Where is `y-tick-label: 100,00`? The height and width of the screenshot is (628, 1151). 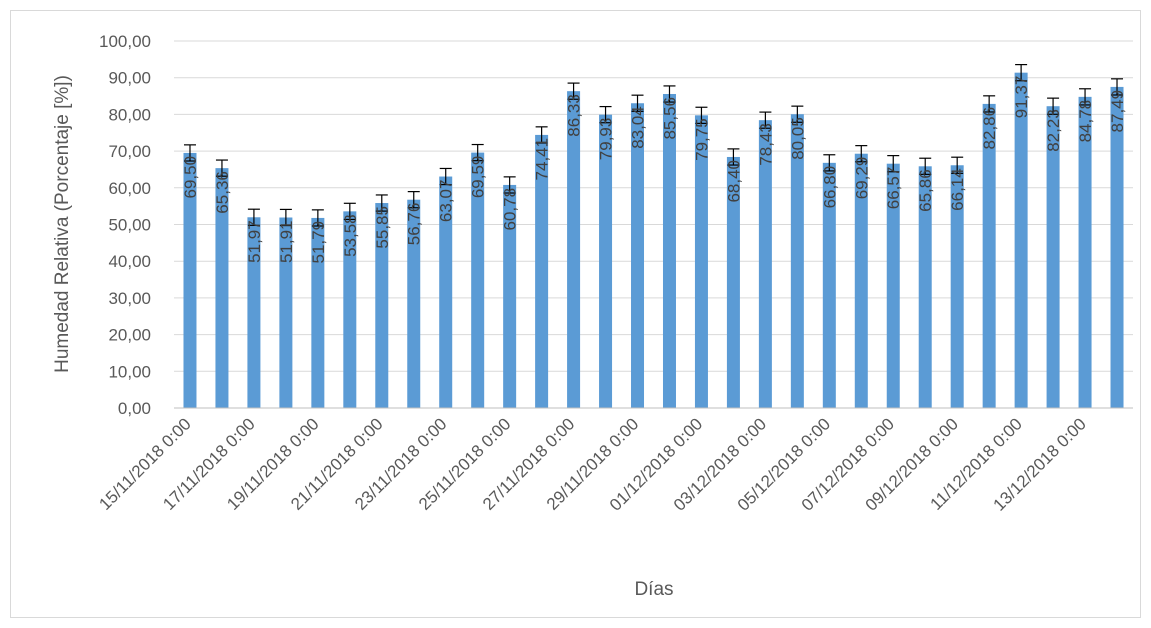
y-tick-label: 100,00 is located at coordinates (125, 41).